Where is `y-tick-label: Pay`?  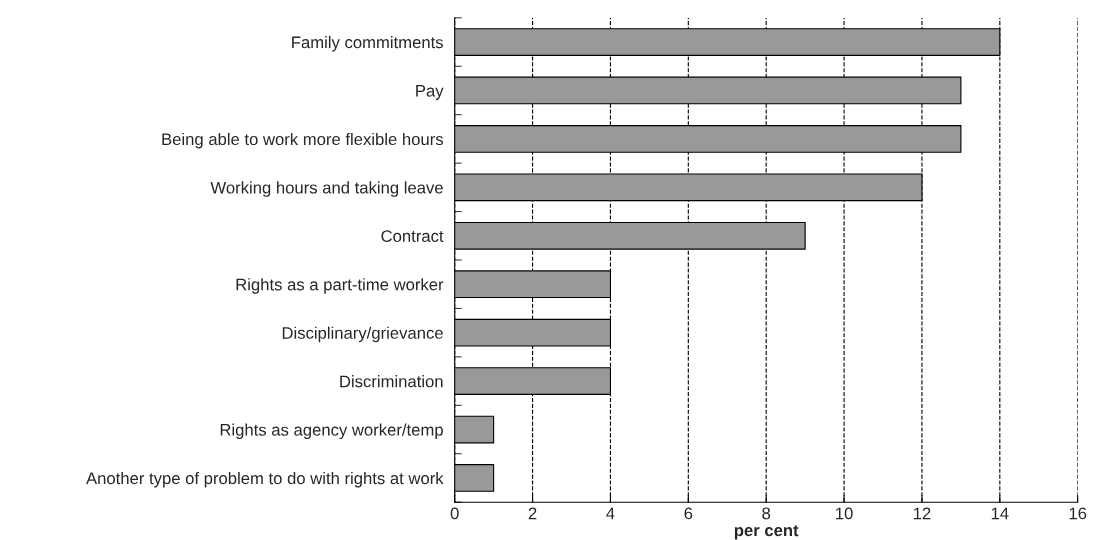 y-tick-label: Pay is located at coordinates (430, 92).